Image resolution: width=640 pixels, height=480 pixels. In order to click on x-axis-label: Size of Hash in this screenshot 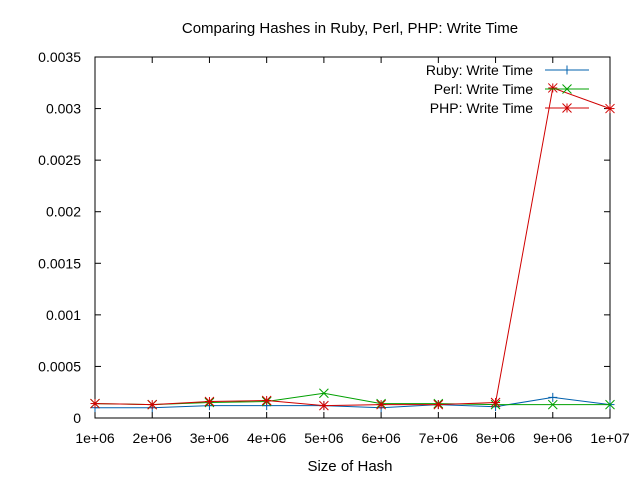, I will do `click(349, 466)`.